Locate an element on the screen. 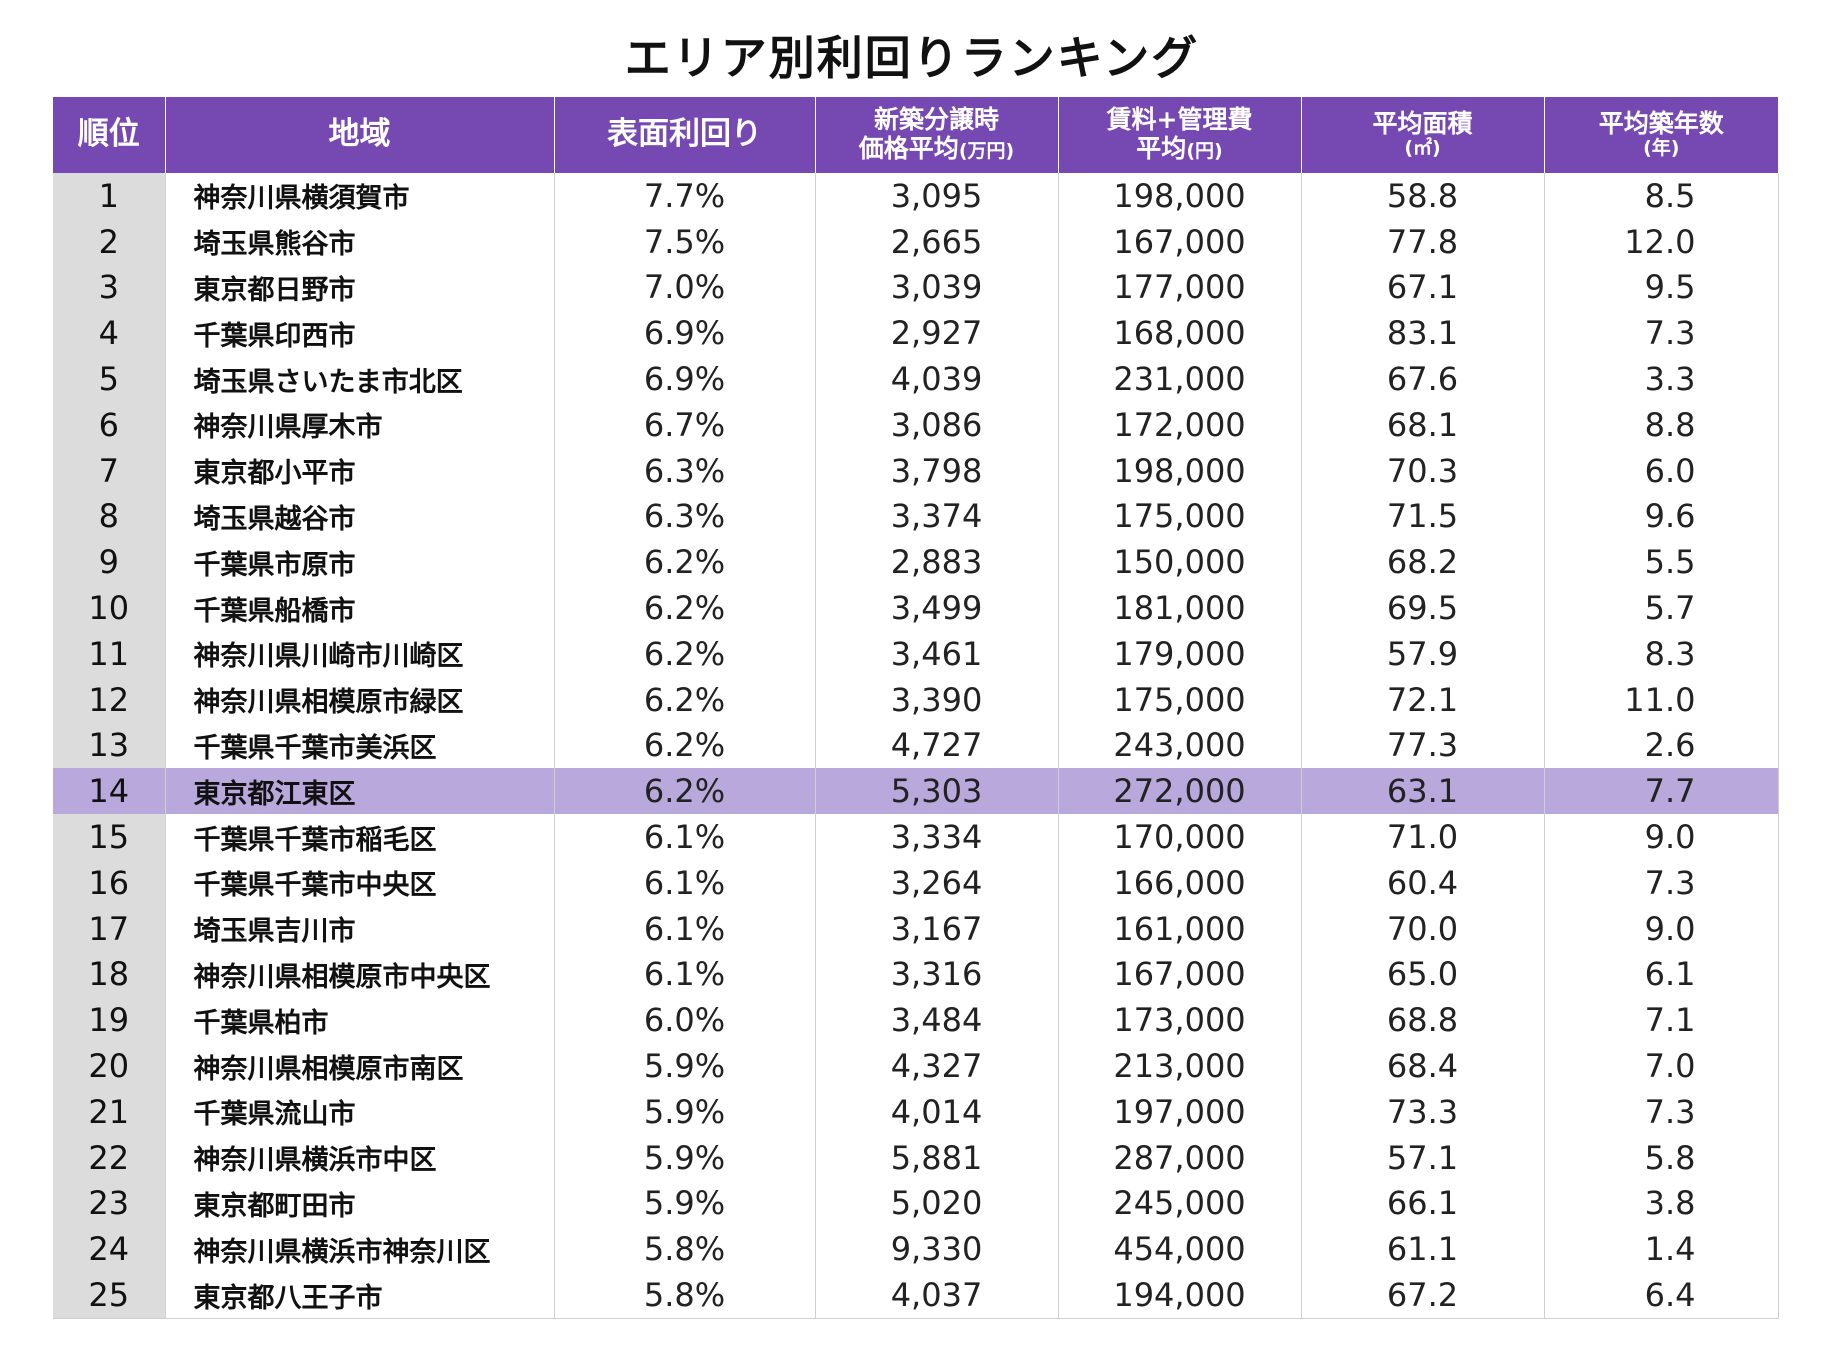 This screenshot has width=1824, height=1350. cell-price: 3,390 is located at coordinates (936, 699).